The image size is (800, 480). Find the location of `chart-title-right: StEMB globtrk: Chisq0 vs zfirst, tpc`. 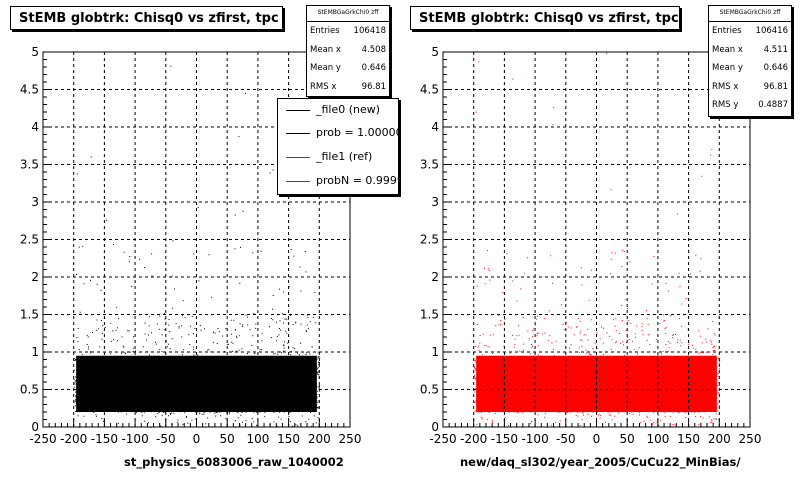

chart-title-right: StEMB globtrk: Chisq0 vs zfirst, tpc is located at coordinates (545, 18).